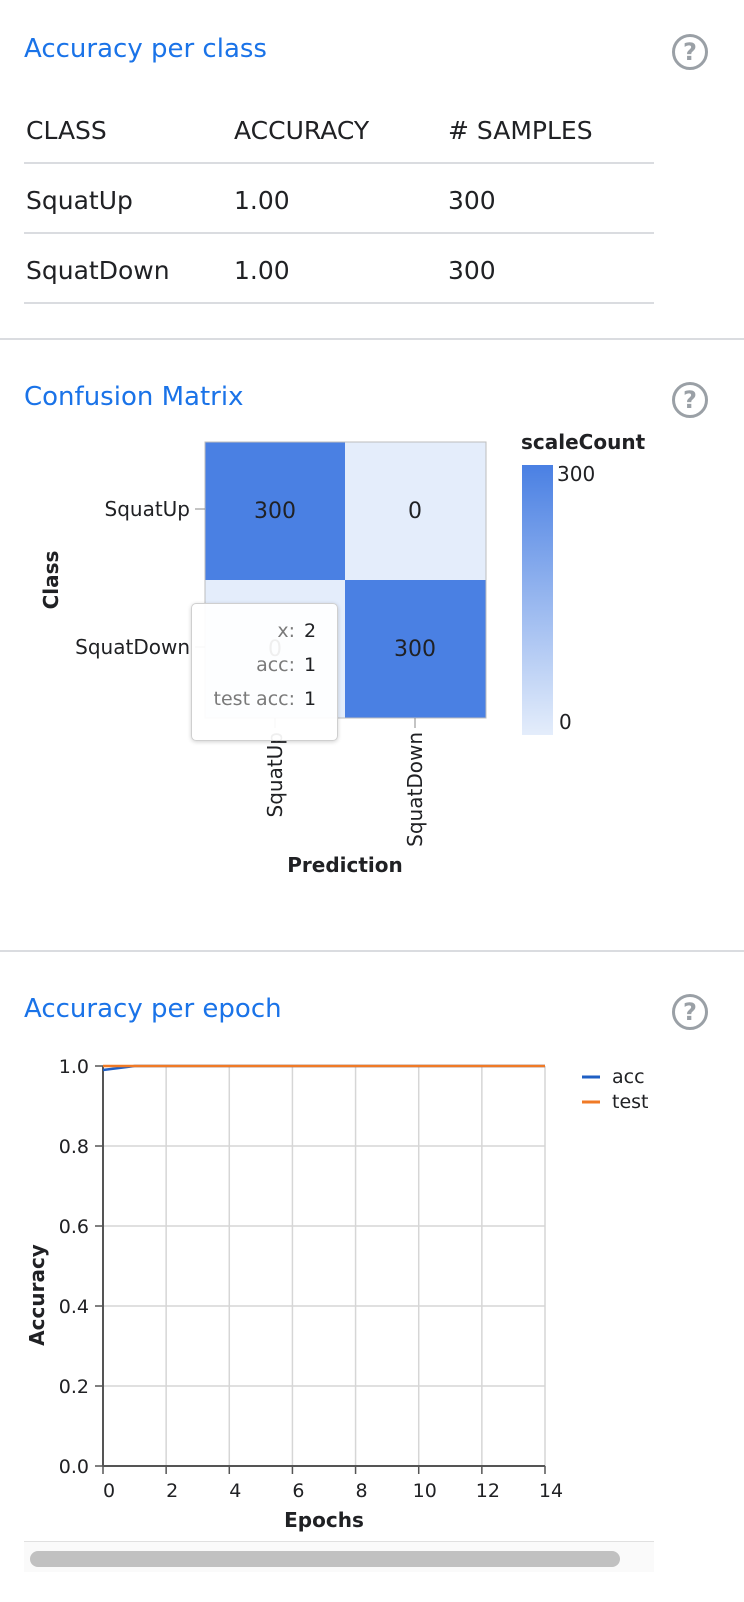 The height and width of the screenshot is (1602, 744). Describe the element at coordinates (98, 270) in the screenshot. I see `class-cell: SquatDown` at that location.